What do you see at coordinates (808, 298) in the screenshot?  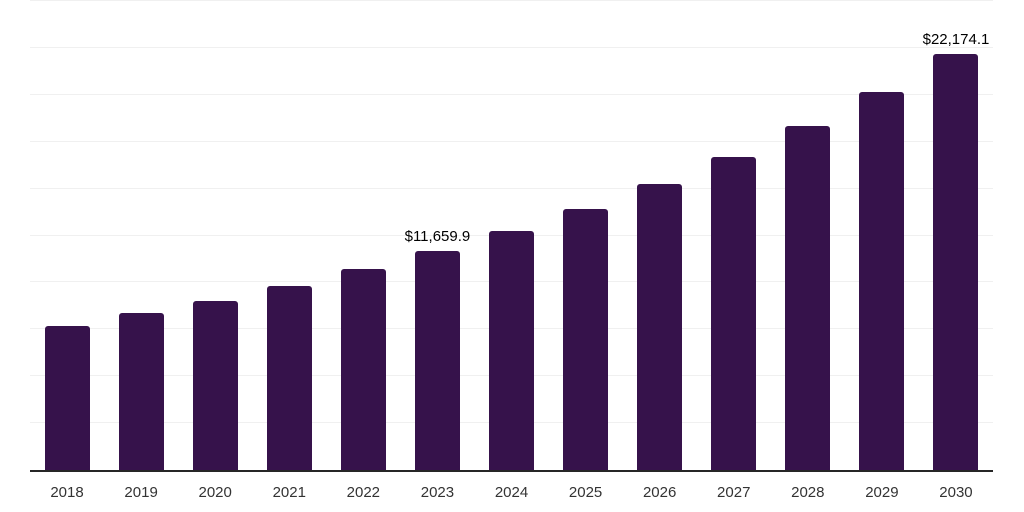 I see `bar-2028` at bounding box center [808, 298].